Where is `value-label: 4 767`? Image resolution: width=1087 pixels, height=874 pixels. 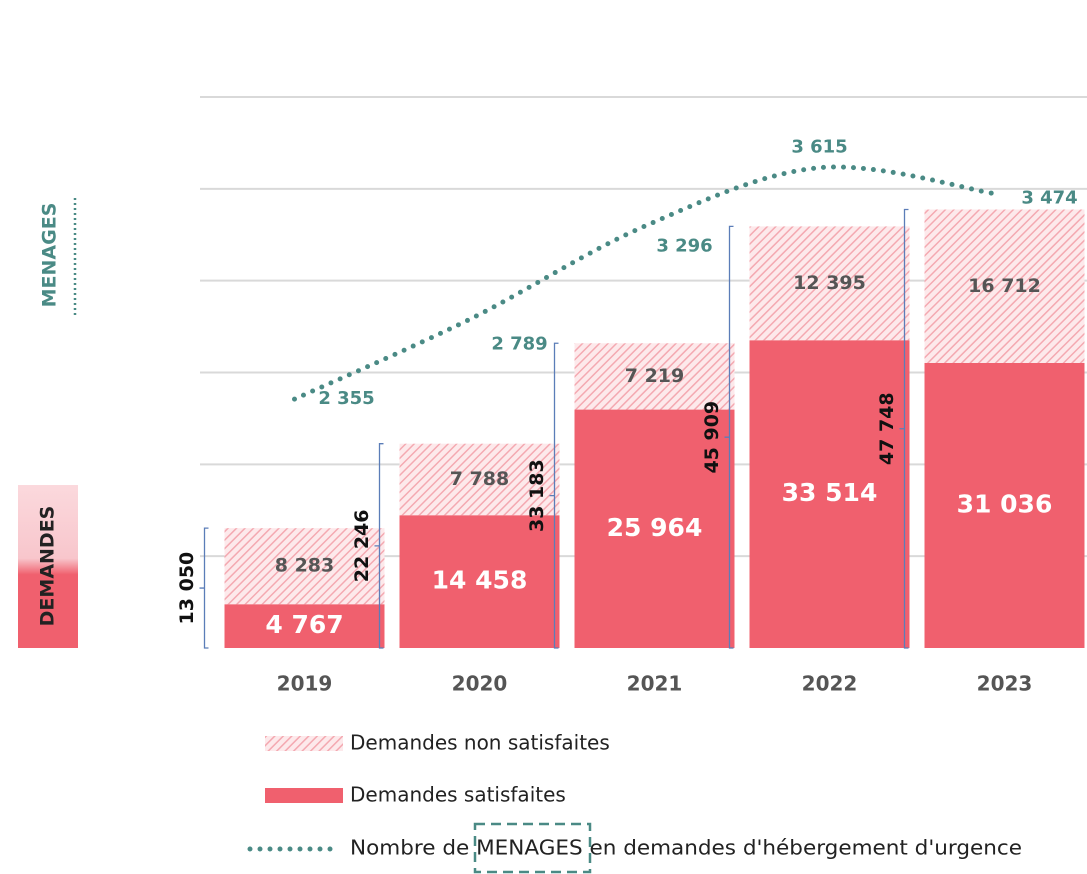
value-label: 4 767 is located at coordinates (304, 624).